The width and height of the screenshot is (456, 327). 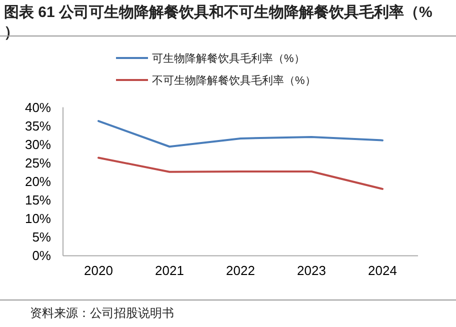 I want to click on legend-label: 可生物降解餐饮具毛利率（%）, so click(x=228, y=58).